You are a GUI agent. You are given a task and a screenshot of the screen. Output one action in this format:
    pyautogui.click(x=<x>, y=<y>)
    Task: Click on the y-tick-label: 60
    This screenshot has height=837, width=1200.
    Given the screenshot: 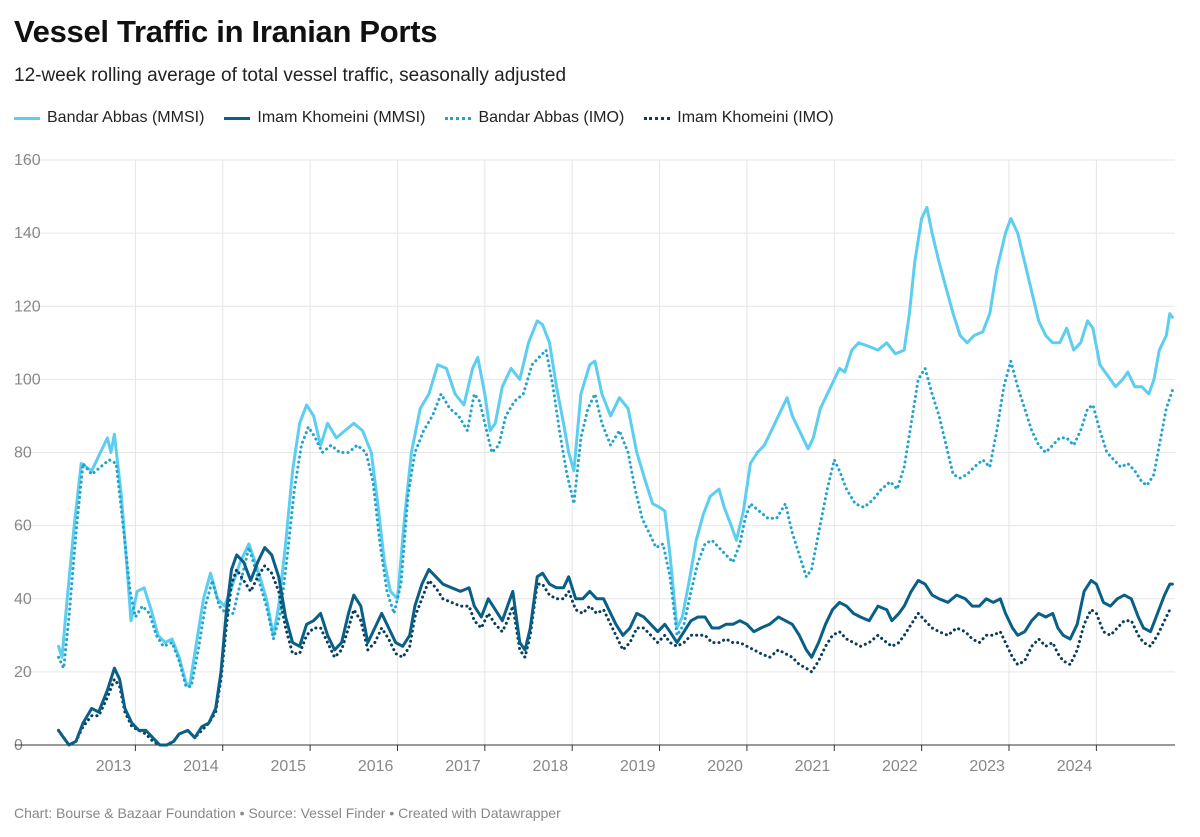 What is the action you would take?
    pyautogui.click(x=23, y=526)
    